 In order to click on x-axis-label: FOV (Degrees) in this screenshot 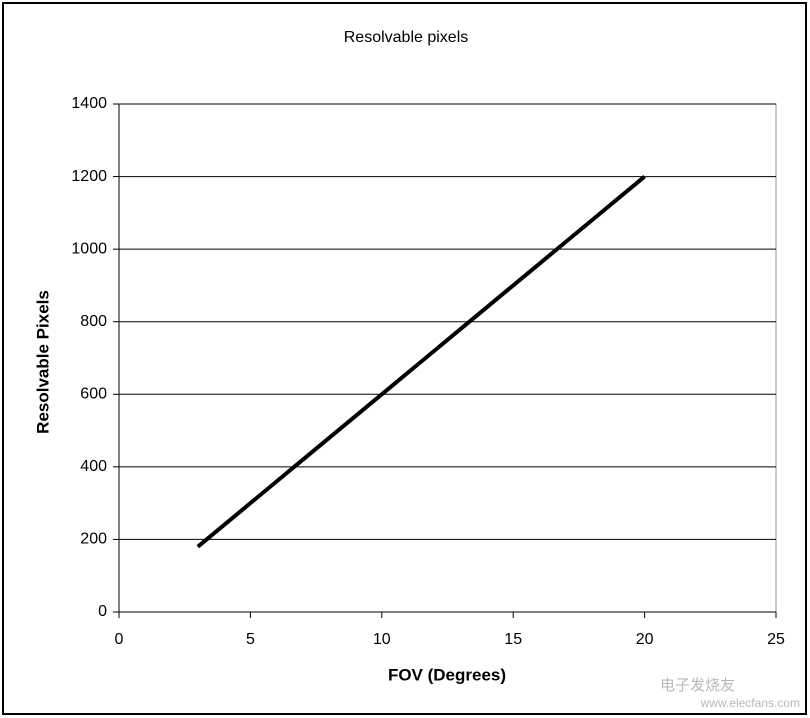, I will do `click(447, 674)`.